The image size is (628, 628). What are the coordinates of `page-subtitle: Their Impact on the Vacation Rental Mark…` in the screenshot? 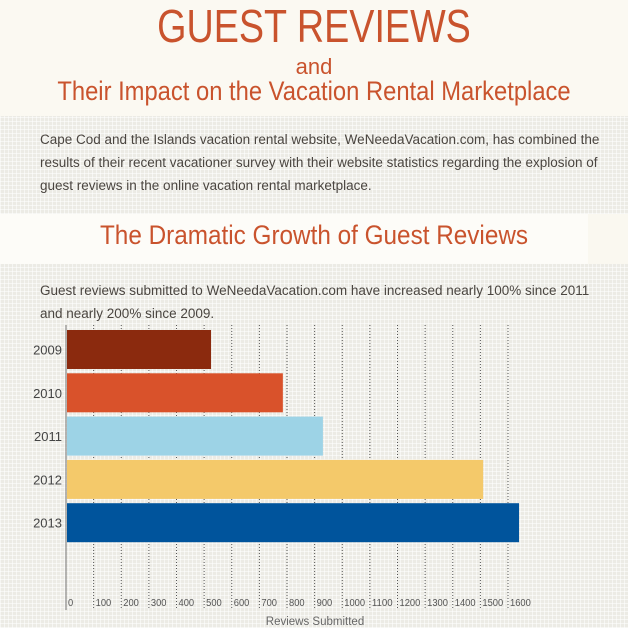 It's located at (314, 91).